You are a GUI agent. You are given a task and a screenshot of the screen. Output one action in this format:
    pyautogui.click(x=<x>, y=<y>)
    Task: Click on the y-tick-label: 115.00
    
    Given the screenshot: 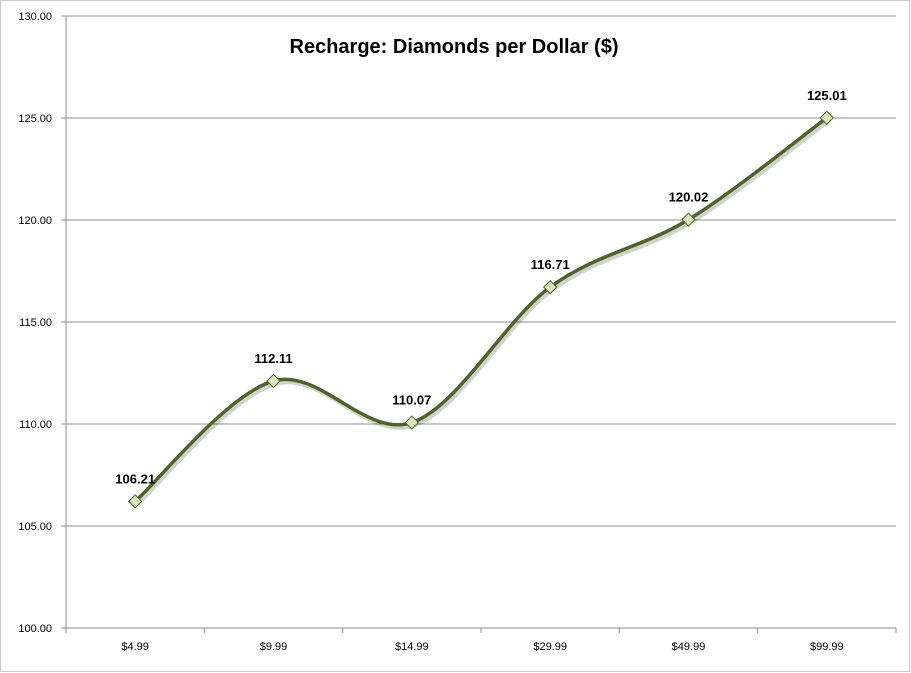 What is the action you would take?
    pyautogui.click(x=35, y=323)
    